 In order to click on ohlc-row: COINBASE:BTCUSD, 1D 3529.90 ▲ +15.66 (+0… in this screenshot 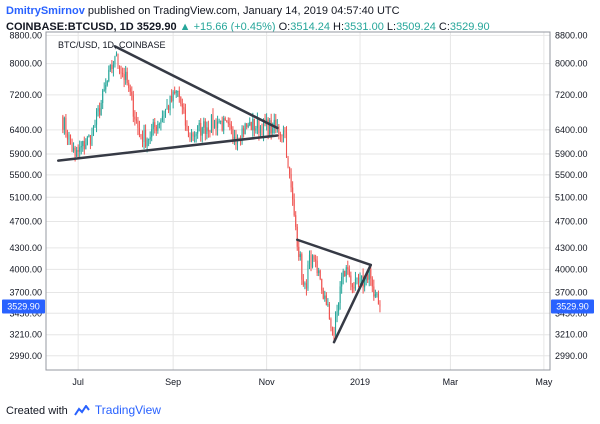, I will do `click(301, 27)`.